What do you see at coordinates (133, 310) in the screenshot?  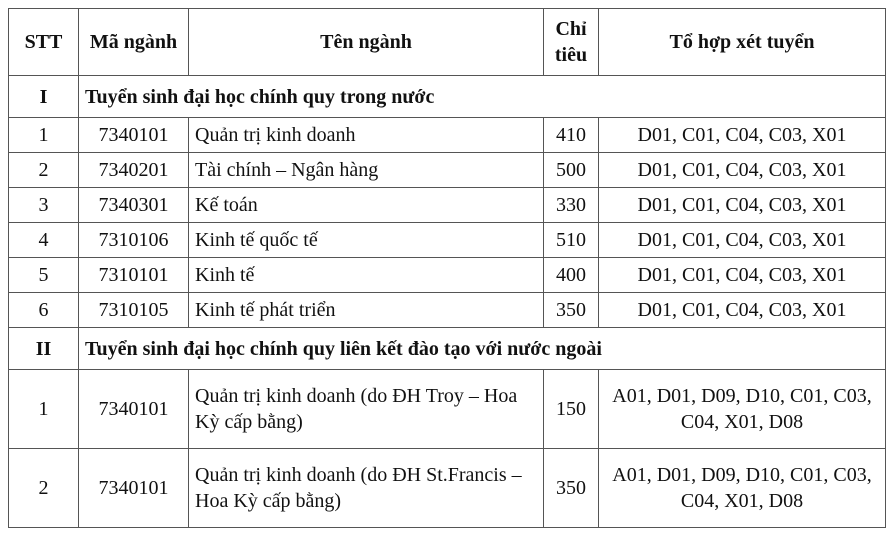 I see `code-cell: 7310105` at bounding box center [133, 310].